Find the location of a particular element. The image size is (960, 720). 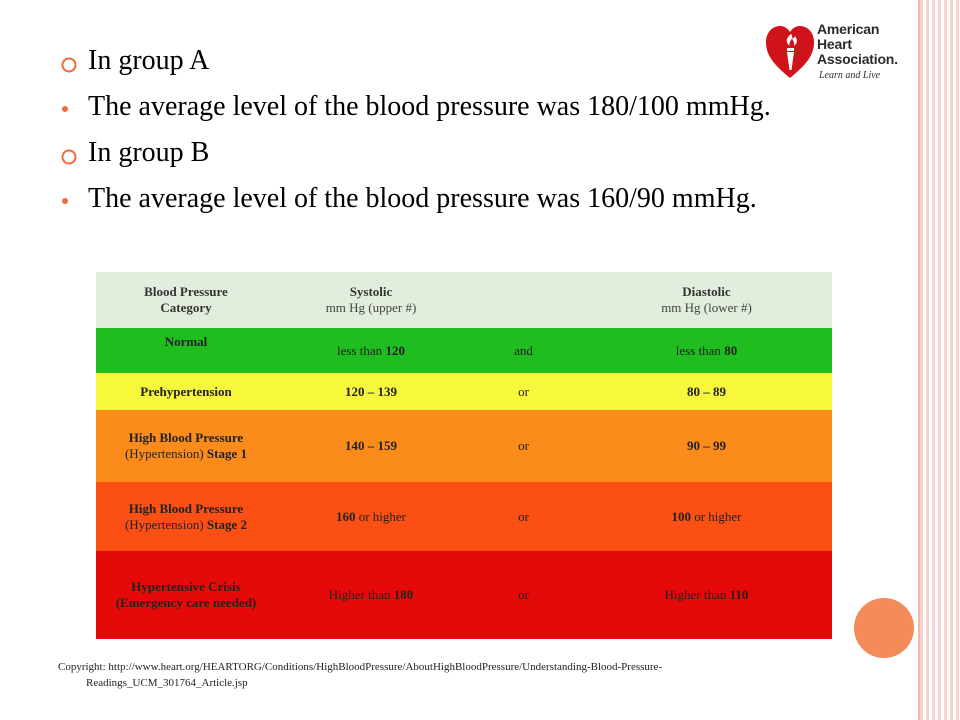

diastolic-value: 90 – 99 is located at coordinates (706, 445).